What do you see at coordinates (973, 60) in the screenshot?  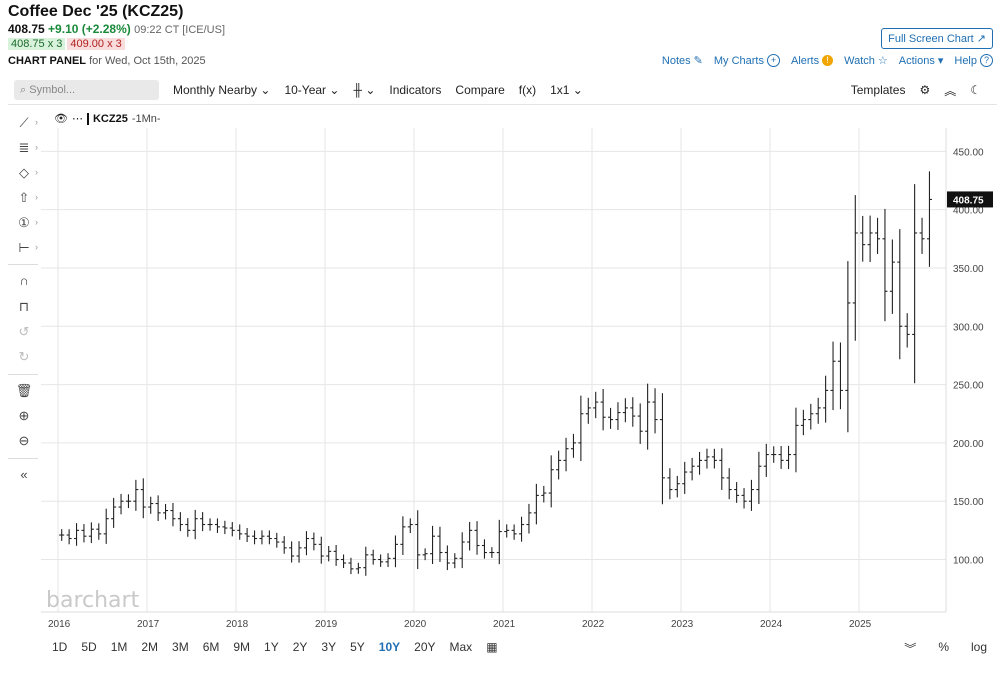 I see `help-link: Help?` at bounding box center [973, 60].